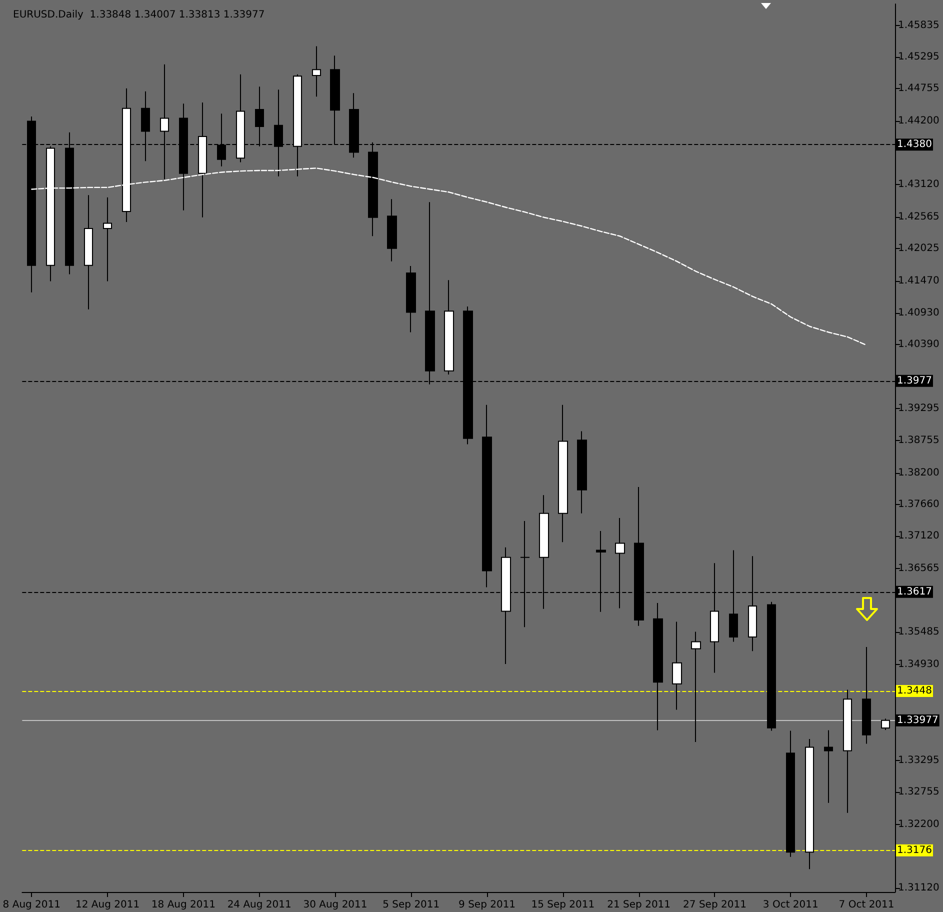 The image size is (943, 912). I want to click on x-tick-label: 30 Aug 2011, so click(335, 905).